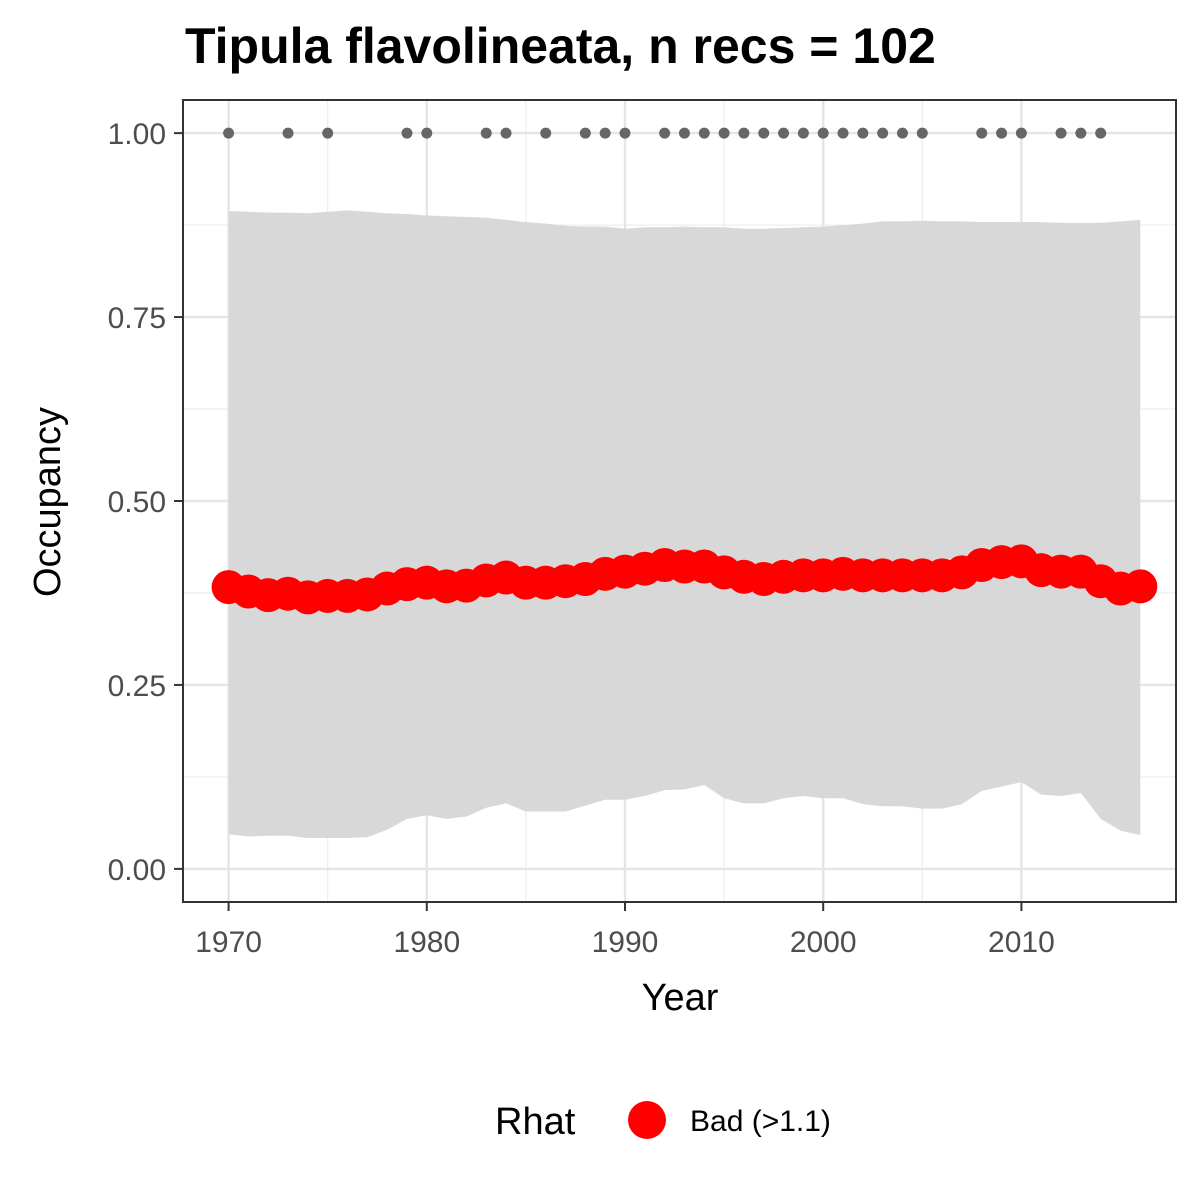 This screenshot has width=1200, height=1200. What do you see at coordinates (137, 686) in the screenshot?
I see `y-tick-label: 0.25` at bounding box center [137, 686].